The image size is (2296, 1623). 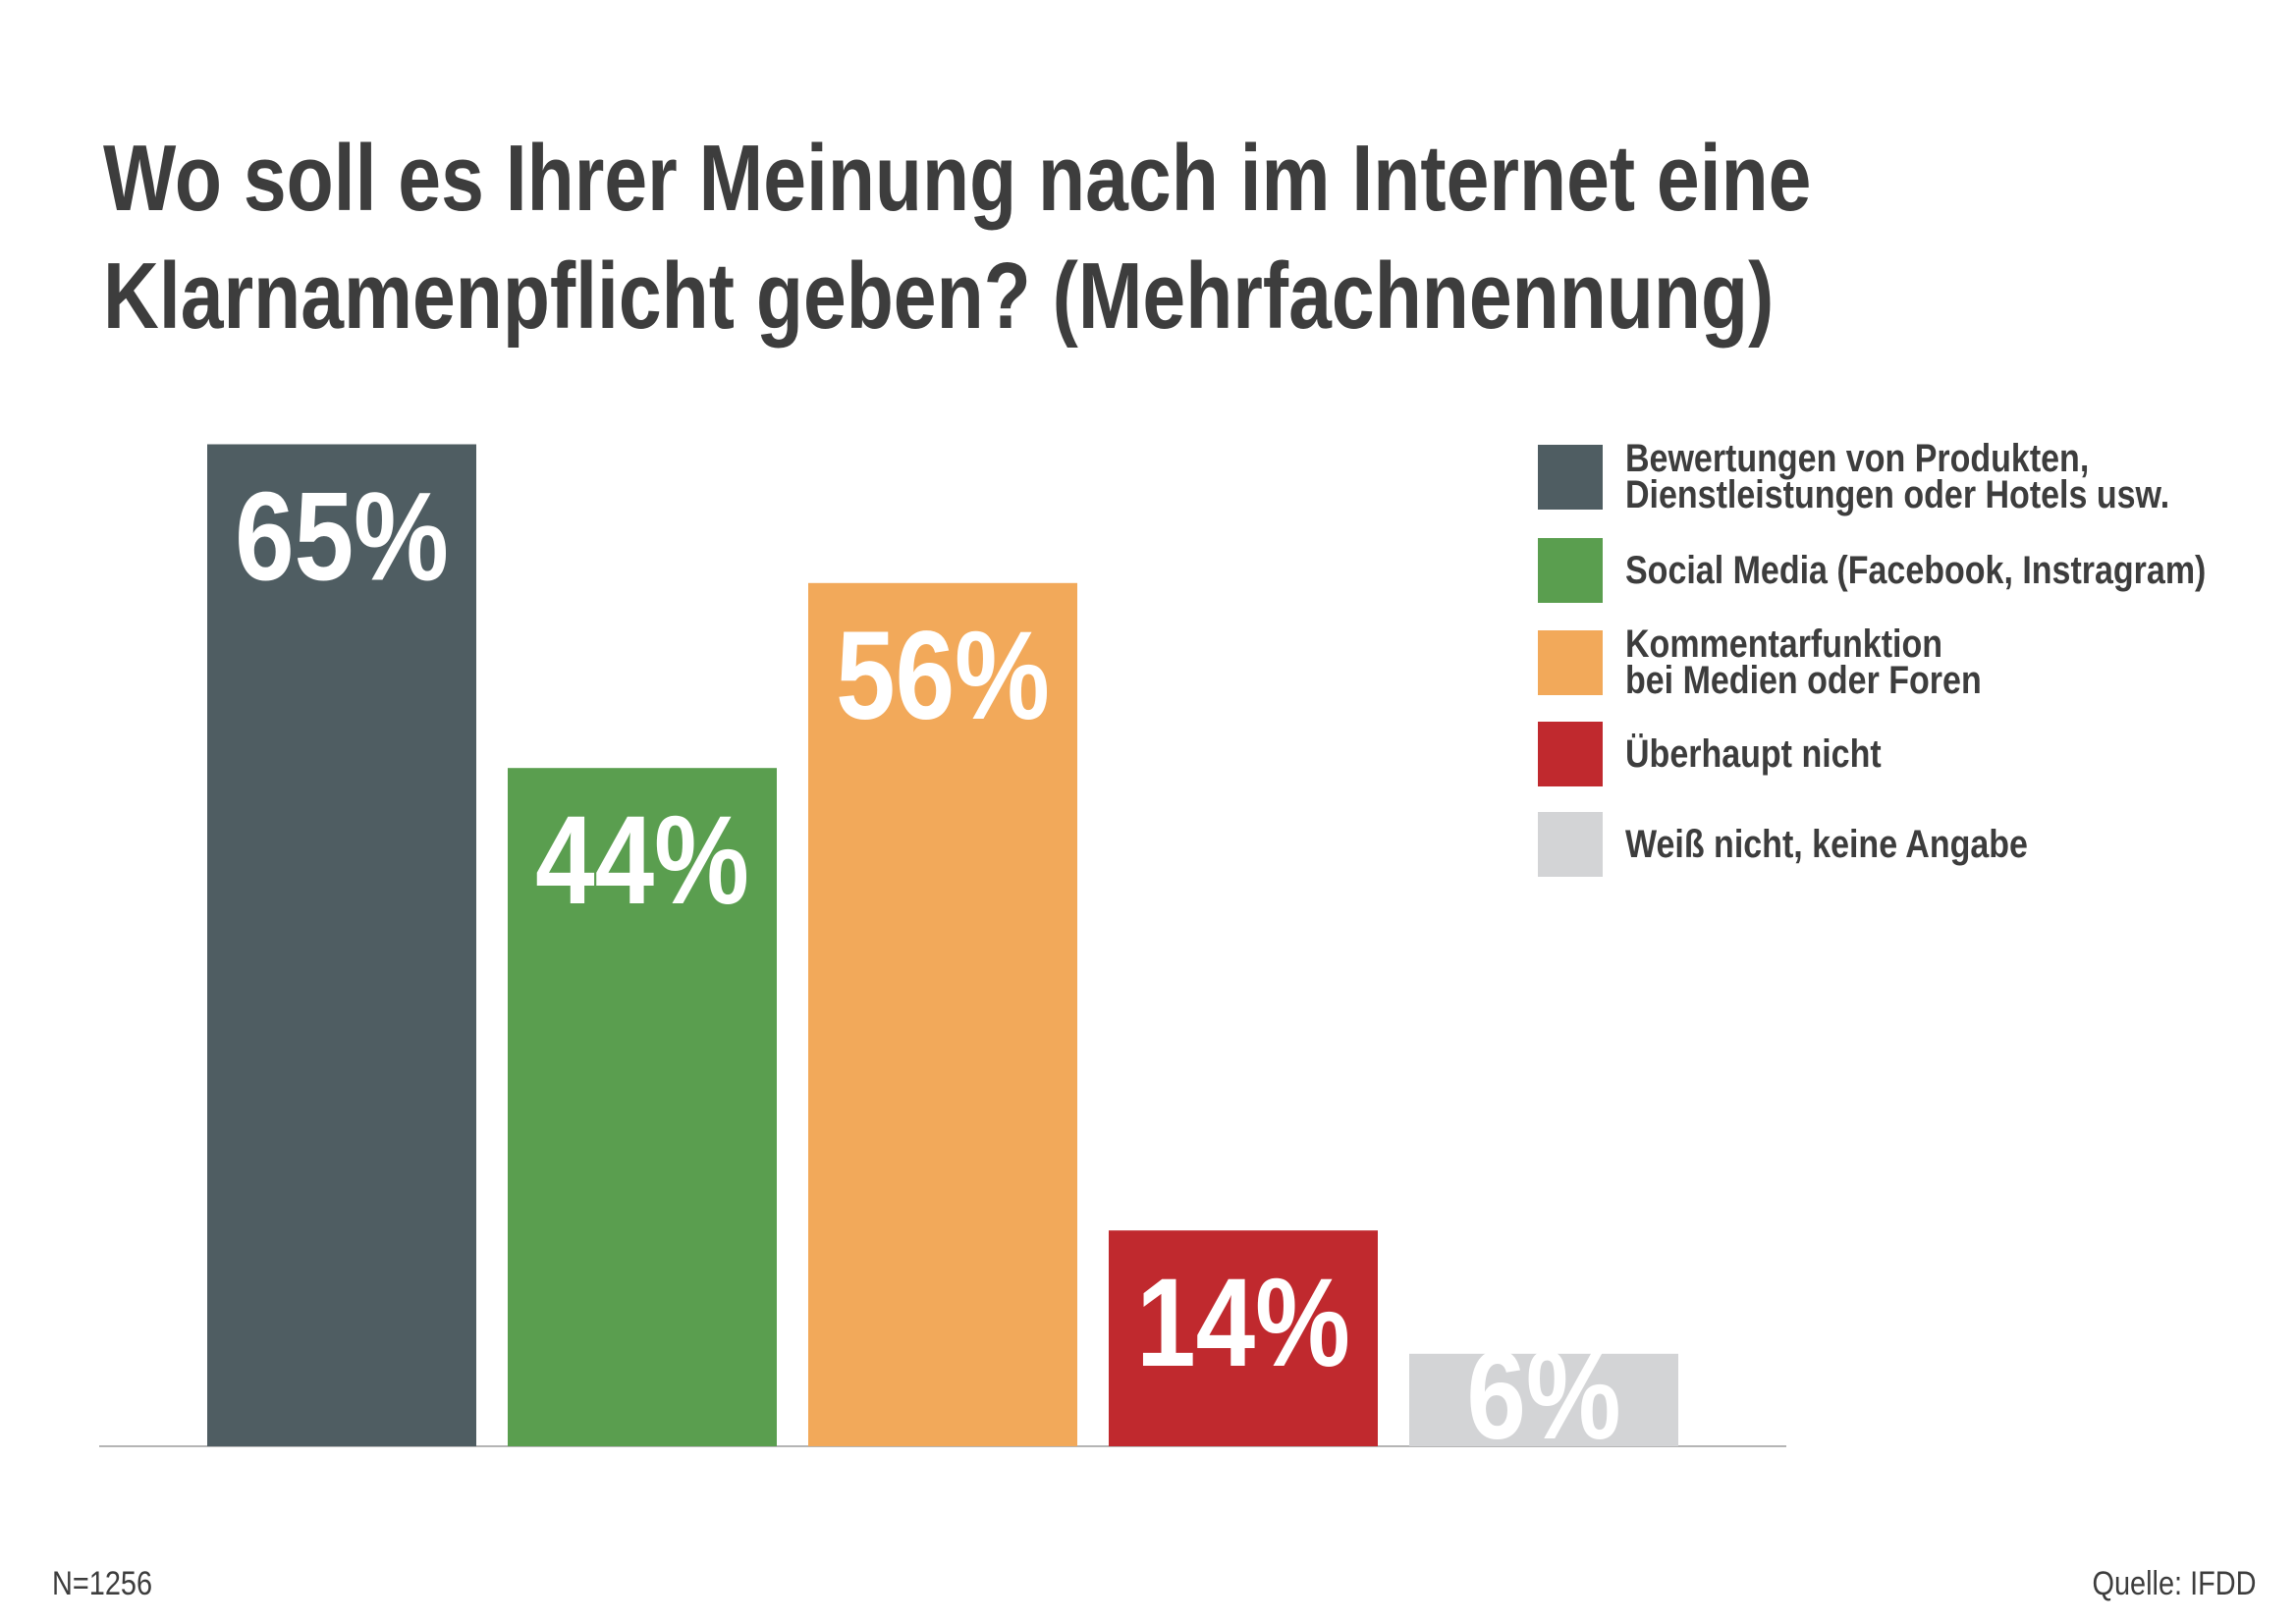 What do you see at coordinates (1543, 1396) in the screenshot?
I see `value-label: 6%` at bounding box center [1543, 1396].